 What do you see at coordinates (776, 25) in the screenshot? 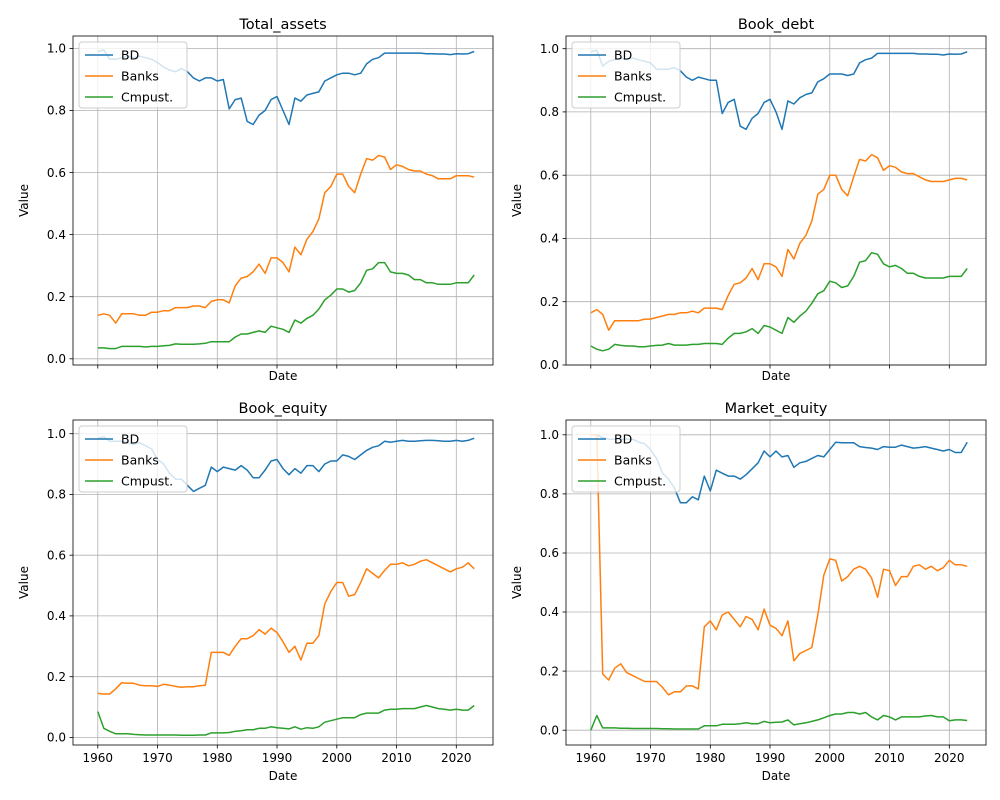
I see `subplot-title: Book_debt` at bounding box center [776, 25].